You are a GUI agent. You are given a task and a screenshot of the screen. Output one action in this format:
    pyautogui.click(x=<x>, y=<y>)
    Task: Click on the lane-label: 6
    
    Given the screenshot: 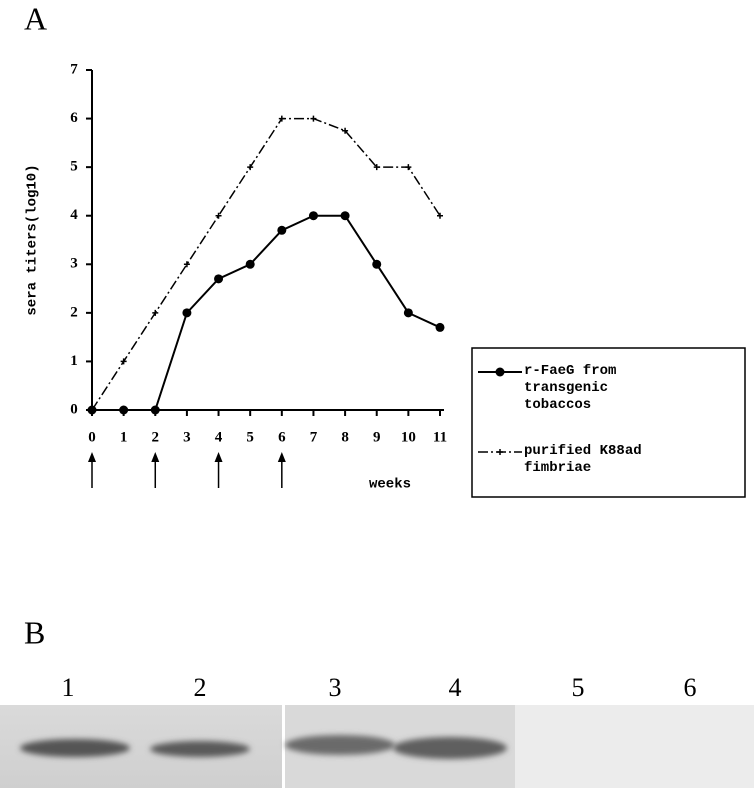 What is the action you would take?
    pyautogui.click(x=690, y=687)
    